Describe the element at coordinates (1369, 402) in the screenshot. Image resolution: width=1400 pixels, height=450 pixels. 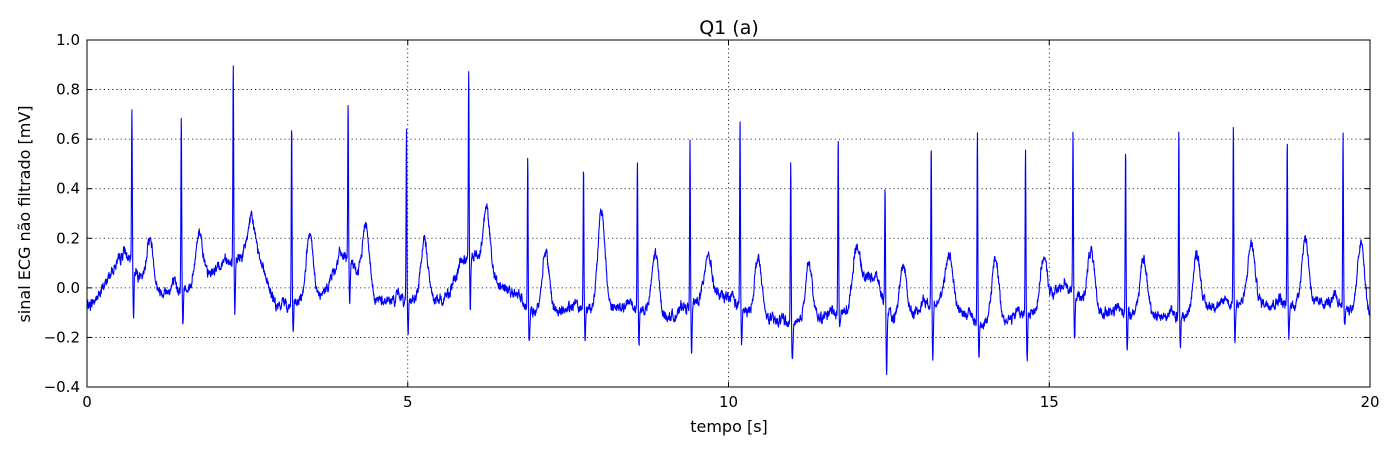
I see `x-tick-label: 20` at that location.